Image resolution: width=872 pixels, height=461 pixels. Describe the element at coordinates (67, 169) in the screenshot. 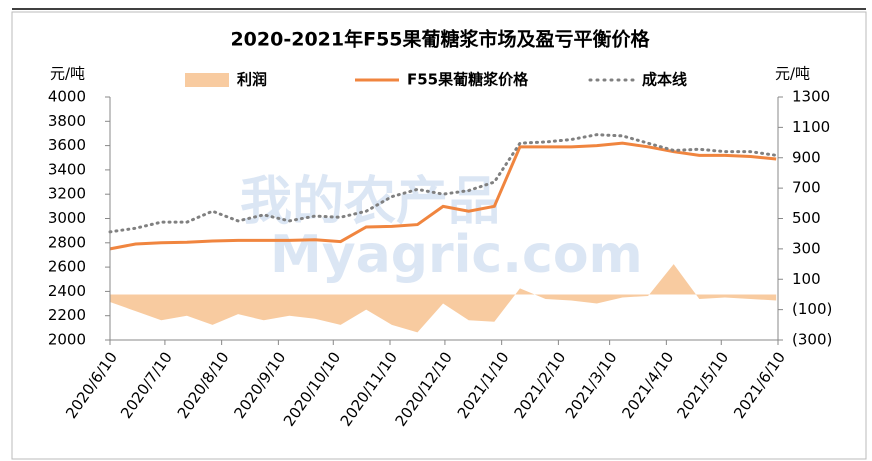

I see `y-tick-label: 3400` at that location.